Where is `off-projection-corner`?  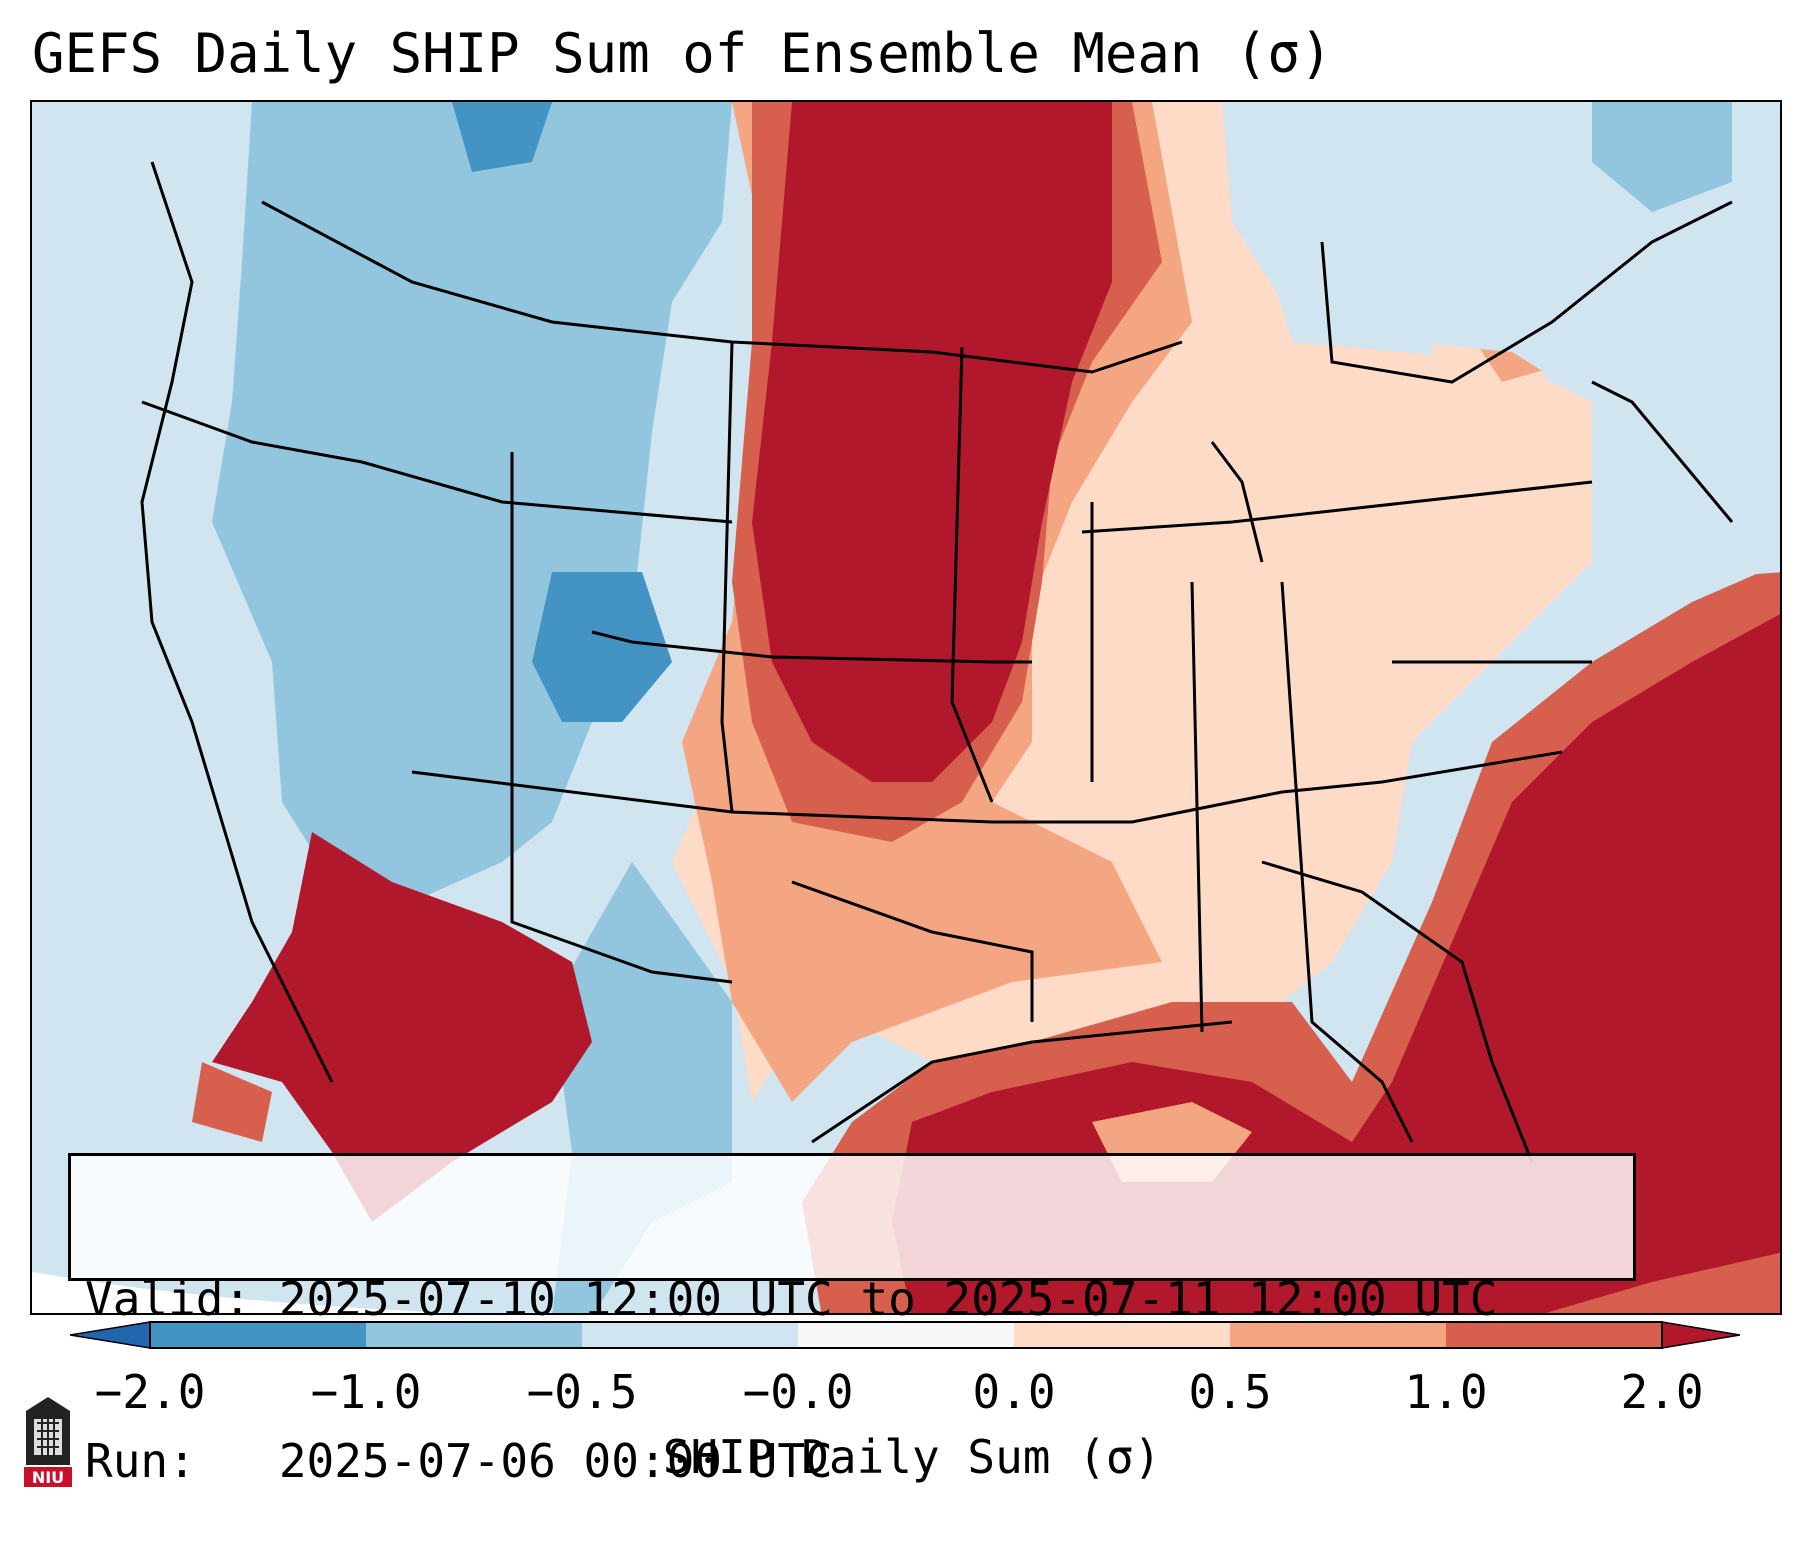
off-projection-corner is located at coordinates (241, 1292).